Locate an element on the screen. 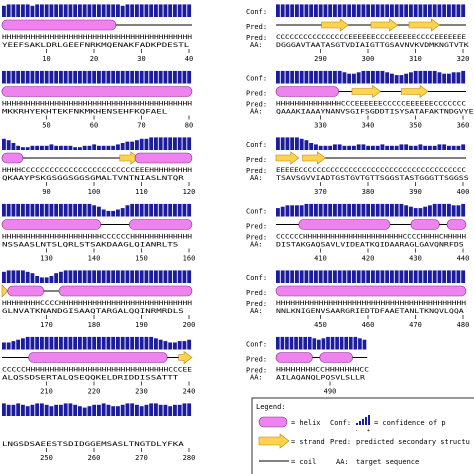 The width and height of the screenshot is (474, 474). legend-conf-label: Conf: is located at coordinates (340, 423).